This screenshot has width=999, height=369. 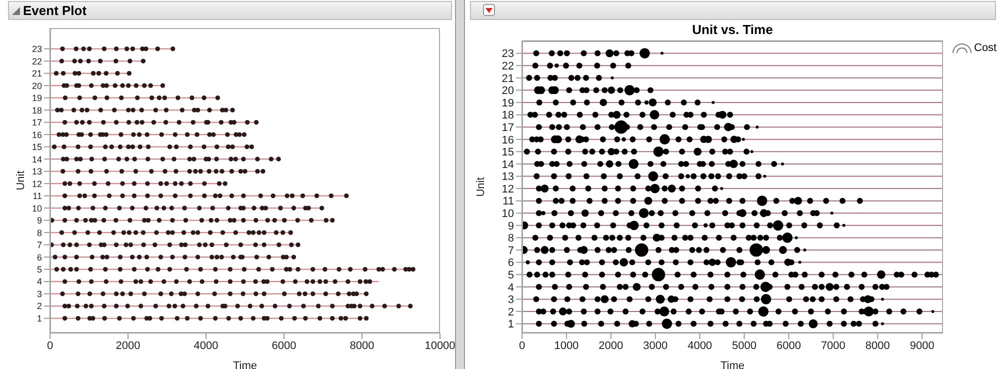 I want to click on x-tick-label: 2000, so click(x=611, y=346).